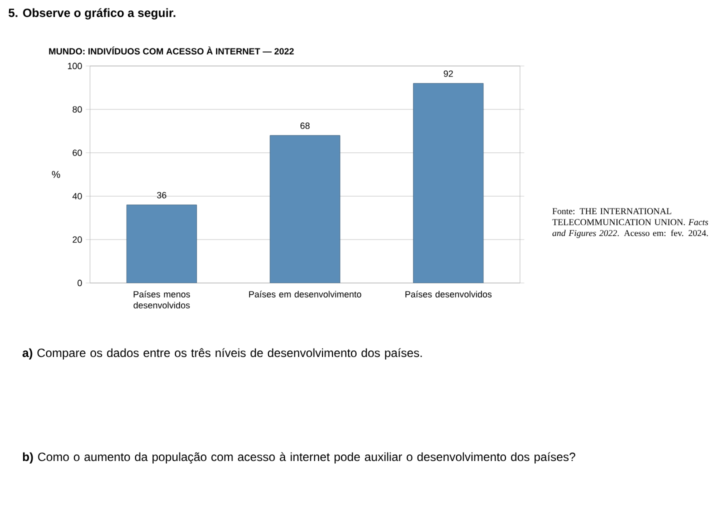  I want to click on chart-title: MUNDO: INDIVÍDUOS COM ACESSO À INTERNET — 2022, so click(171, 50).